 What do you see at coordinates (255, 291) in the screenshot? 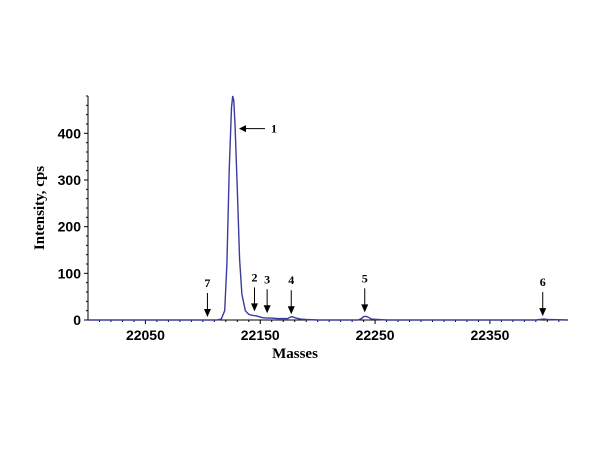
I see `peak-annotation-2: 2` at bounding box center [255, 291].